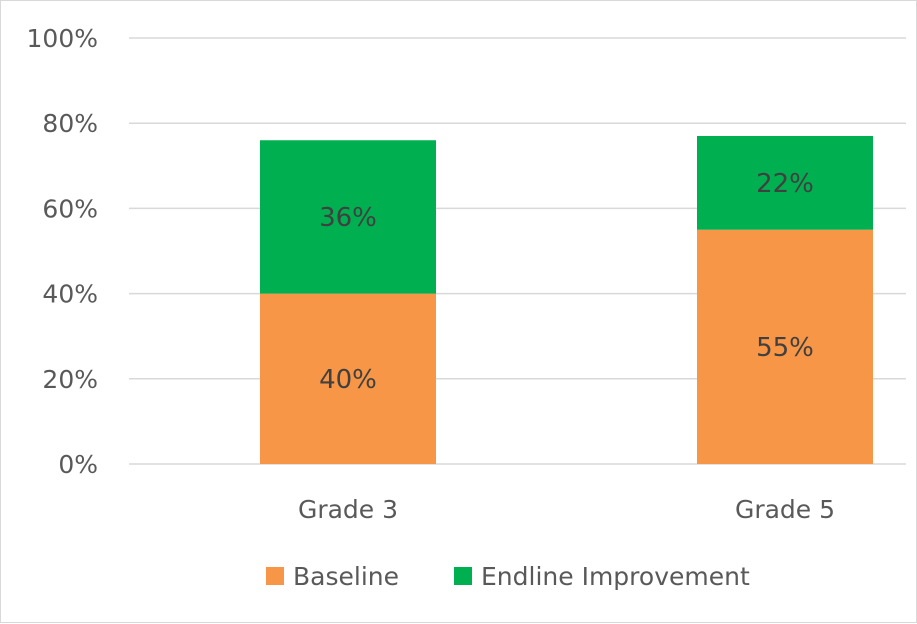 Image resolution: width=917 pixels, height=624 pixels. What do you see at coordinates (62, 38) in the screenshot?
I see `y-tick-label: 100%` at bounding box center [62, 38].